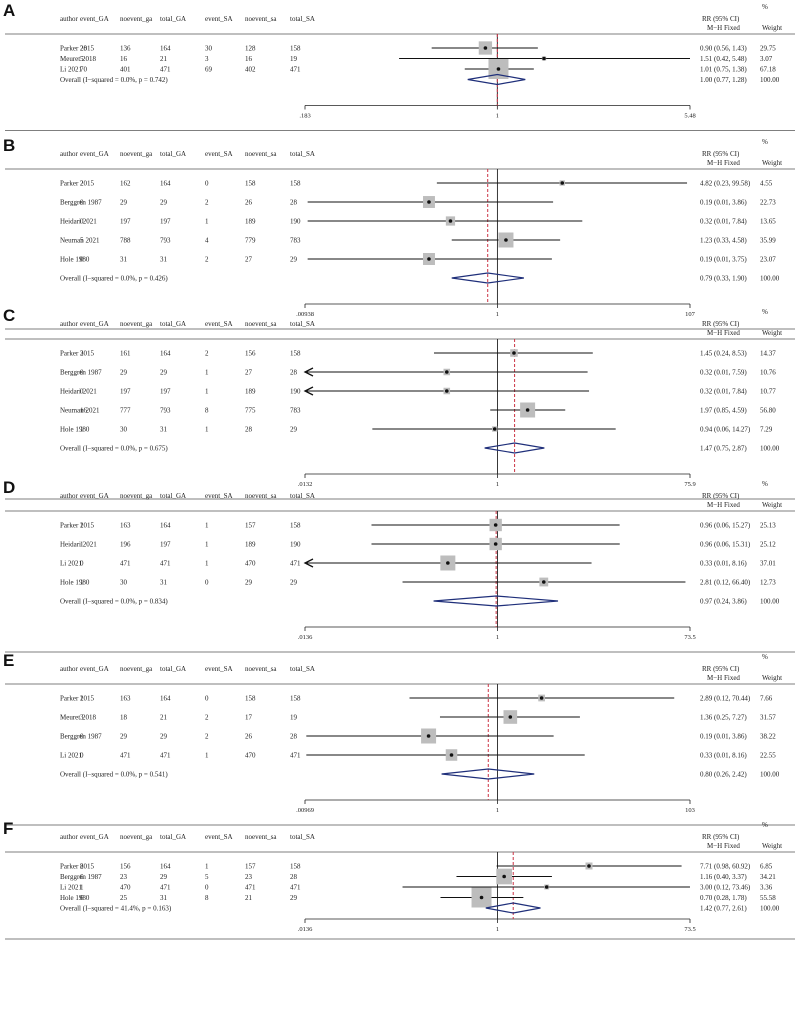 The height and width of the screenshot is (1032, 800). I want to click on study-rr-ci: 0.96 (0.06, 15.31), so click(725, 545).